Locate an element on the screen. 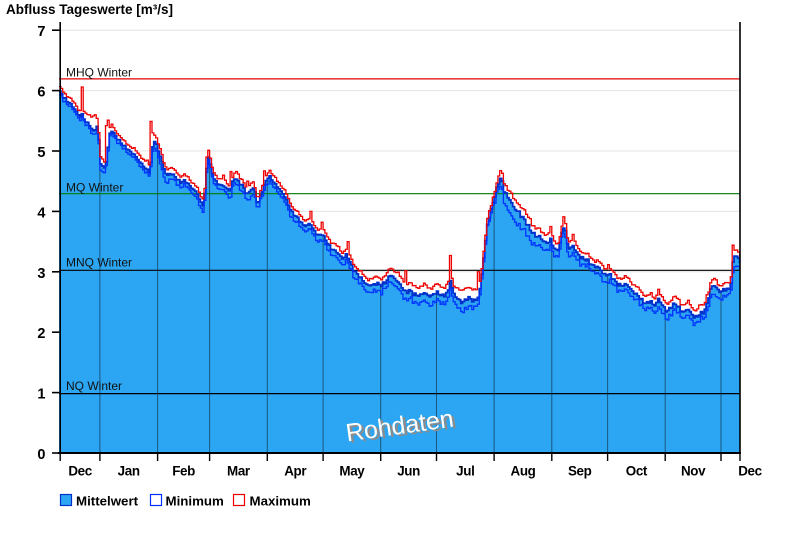 The width and height of the screenshot is (800, 555). svg-text: 5 is located at coordinates (41, 153).